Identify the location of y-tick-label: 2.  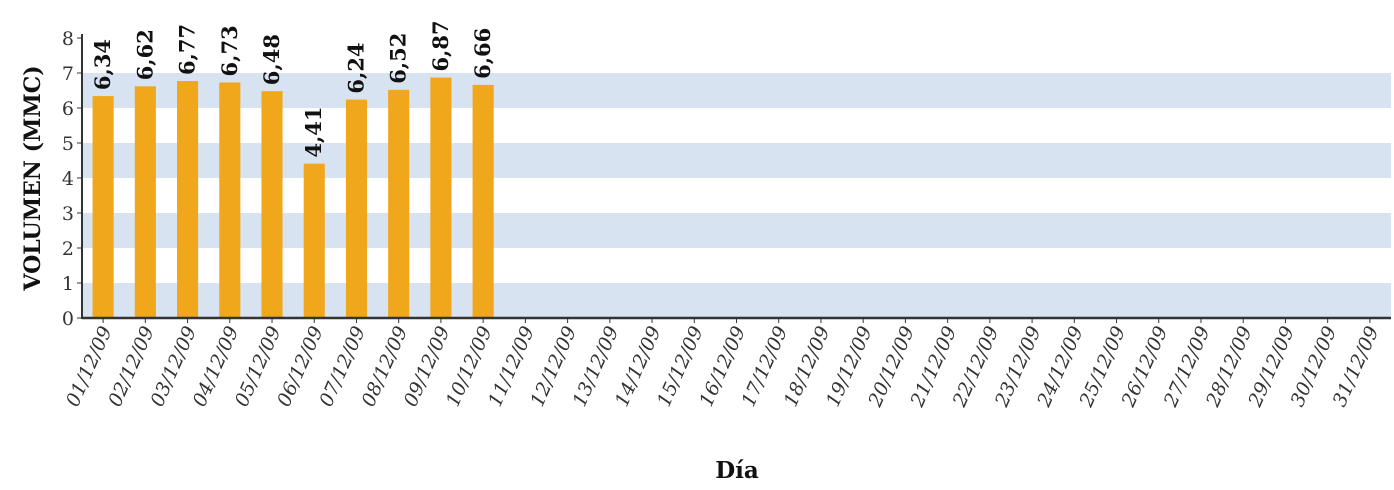
(68, 249).